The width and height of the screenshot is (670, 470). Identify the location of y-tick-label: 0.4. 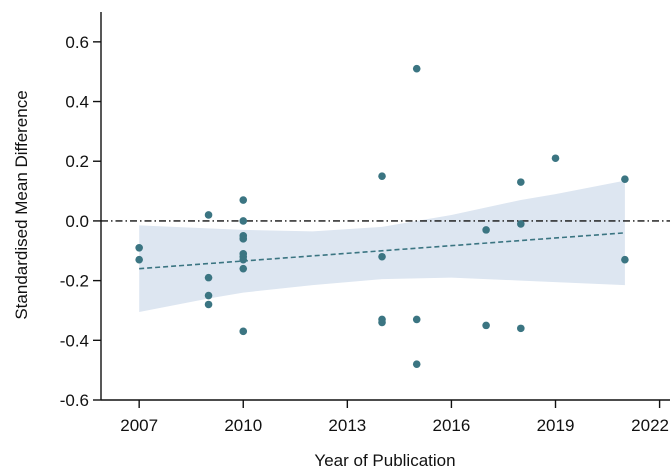
(77, 102).